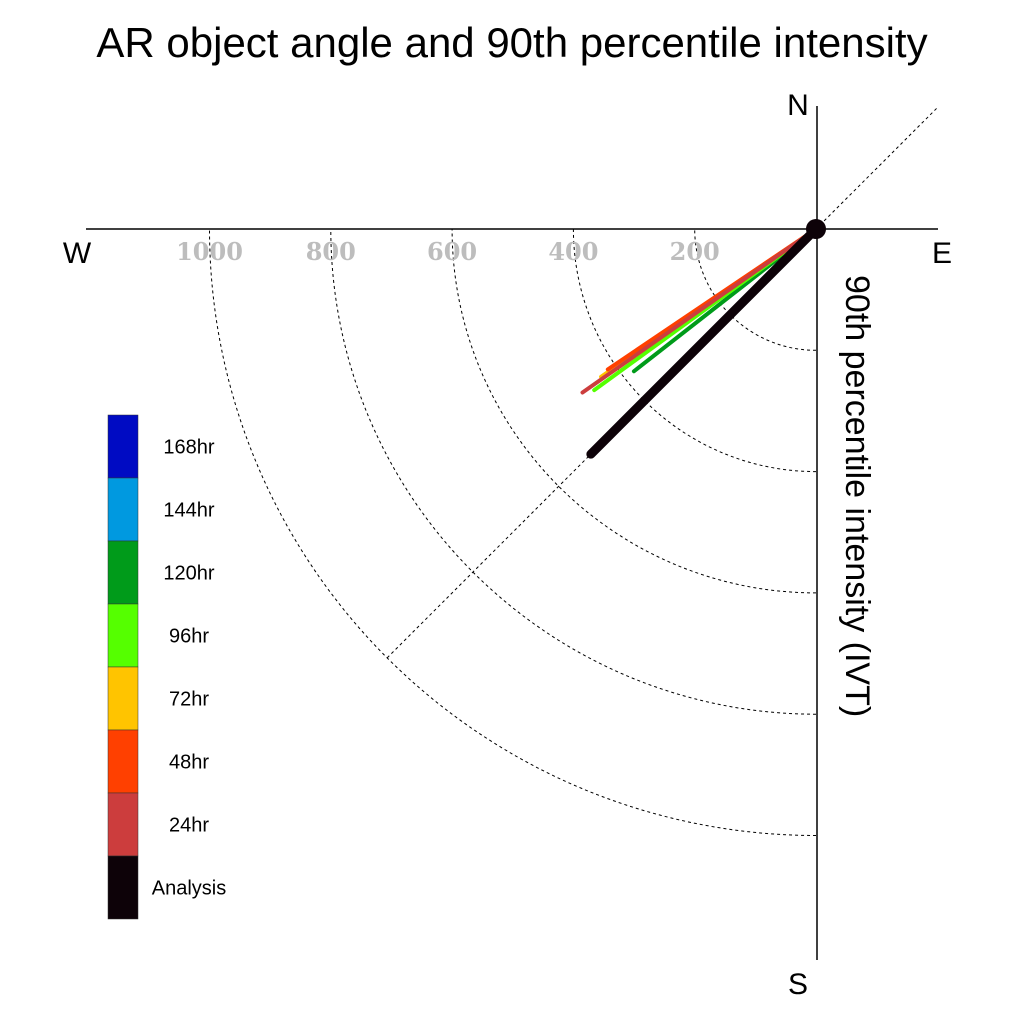 The image size is (1024, 1024). Describe the element at coordinates (573, 251) in the screenshot. I see `tick-label: 400` at that location.